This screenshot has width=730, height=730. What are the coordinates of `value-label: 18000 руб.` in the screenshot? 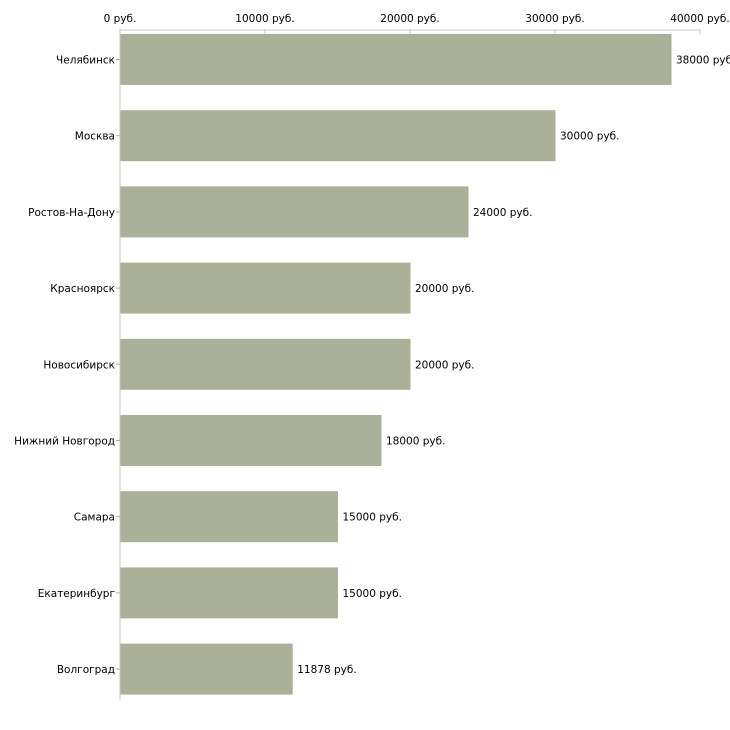 It's located at (415, 442).